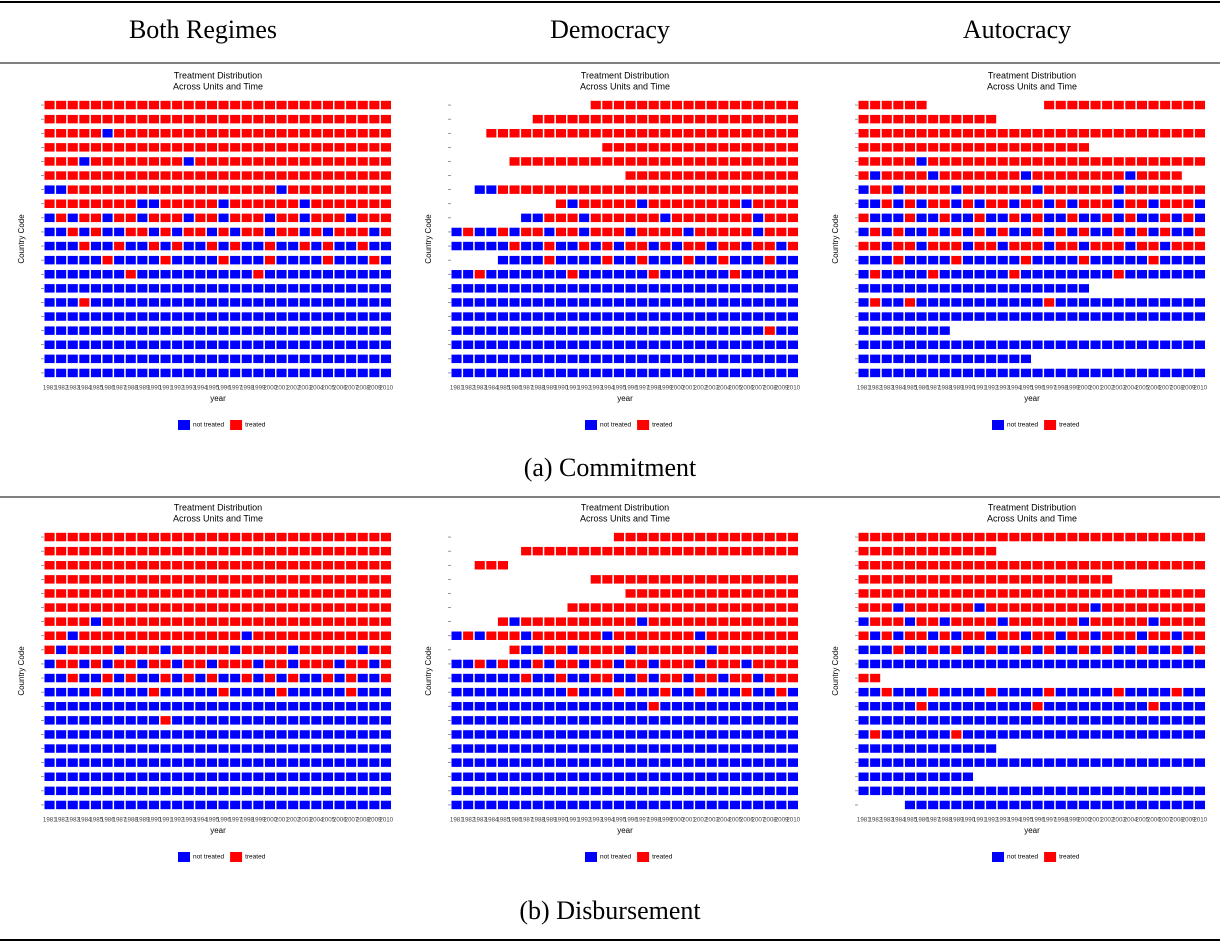 Image resolution: width=1220 pixels, height=942 pixels. What do you see at coordinates (305, 820) in the screenshot?
I see `x-tick-label: 2003` at bounding box center [305, 820].